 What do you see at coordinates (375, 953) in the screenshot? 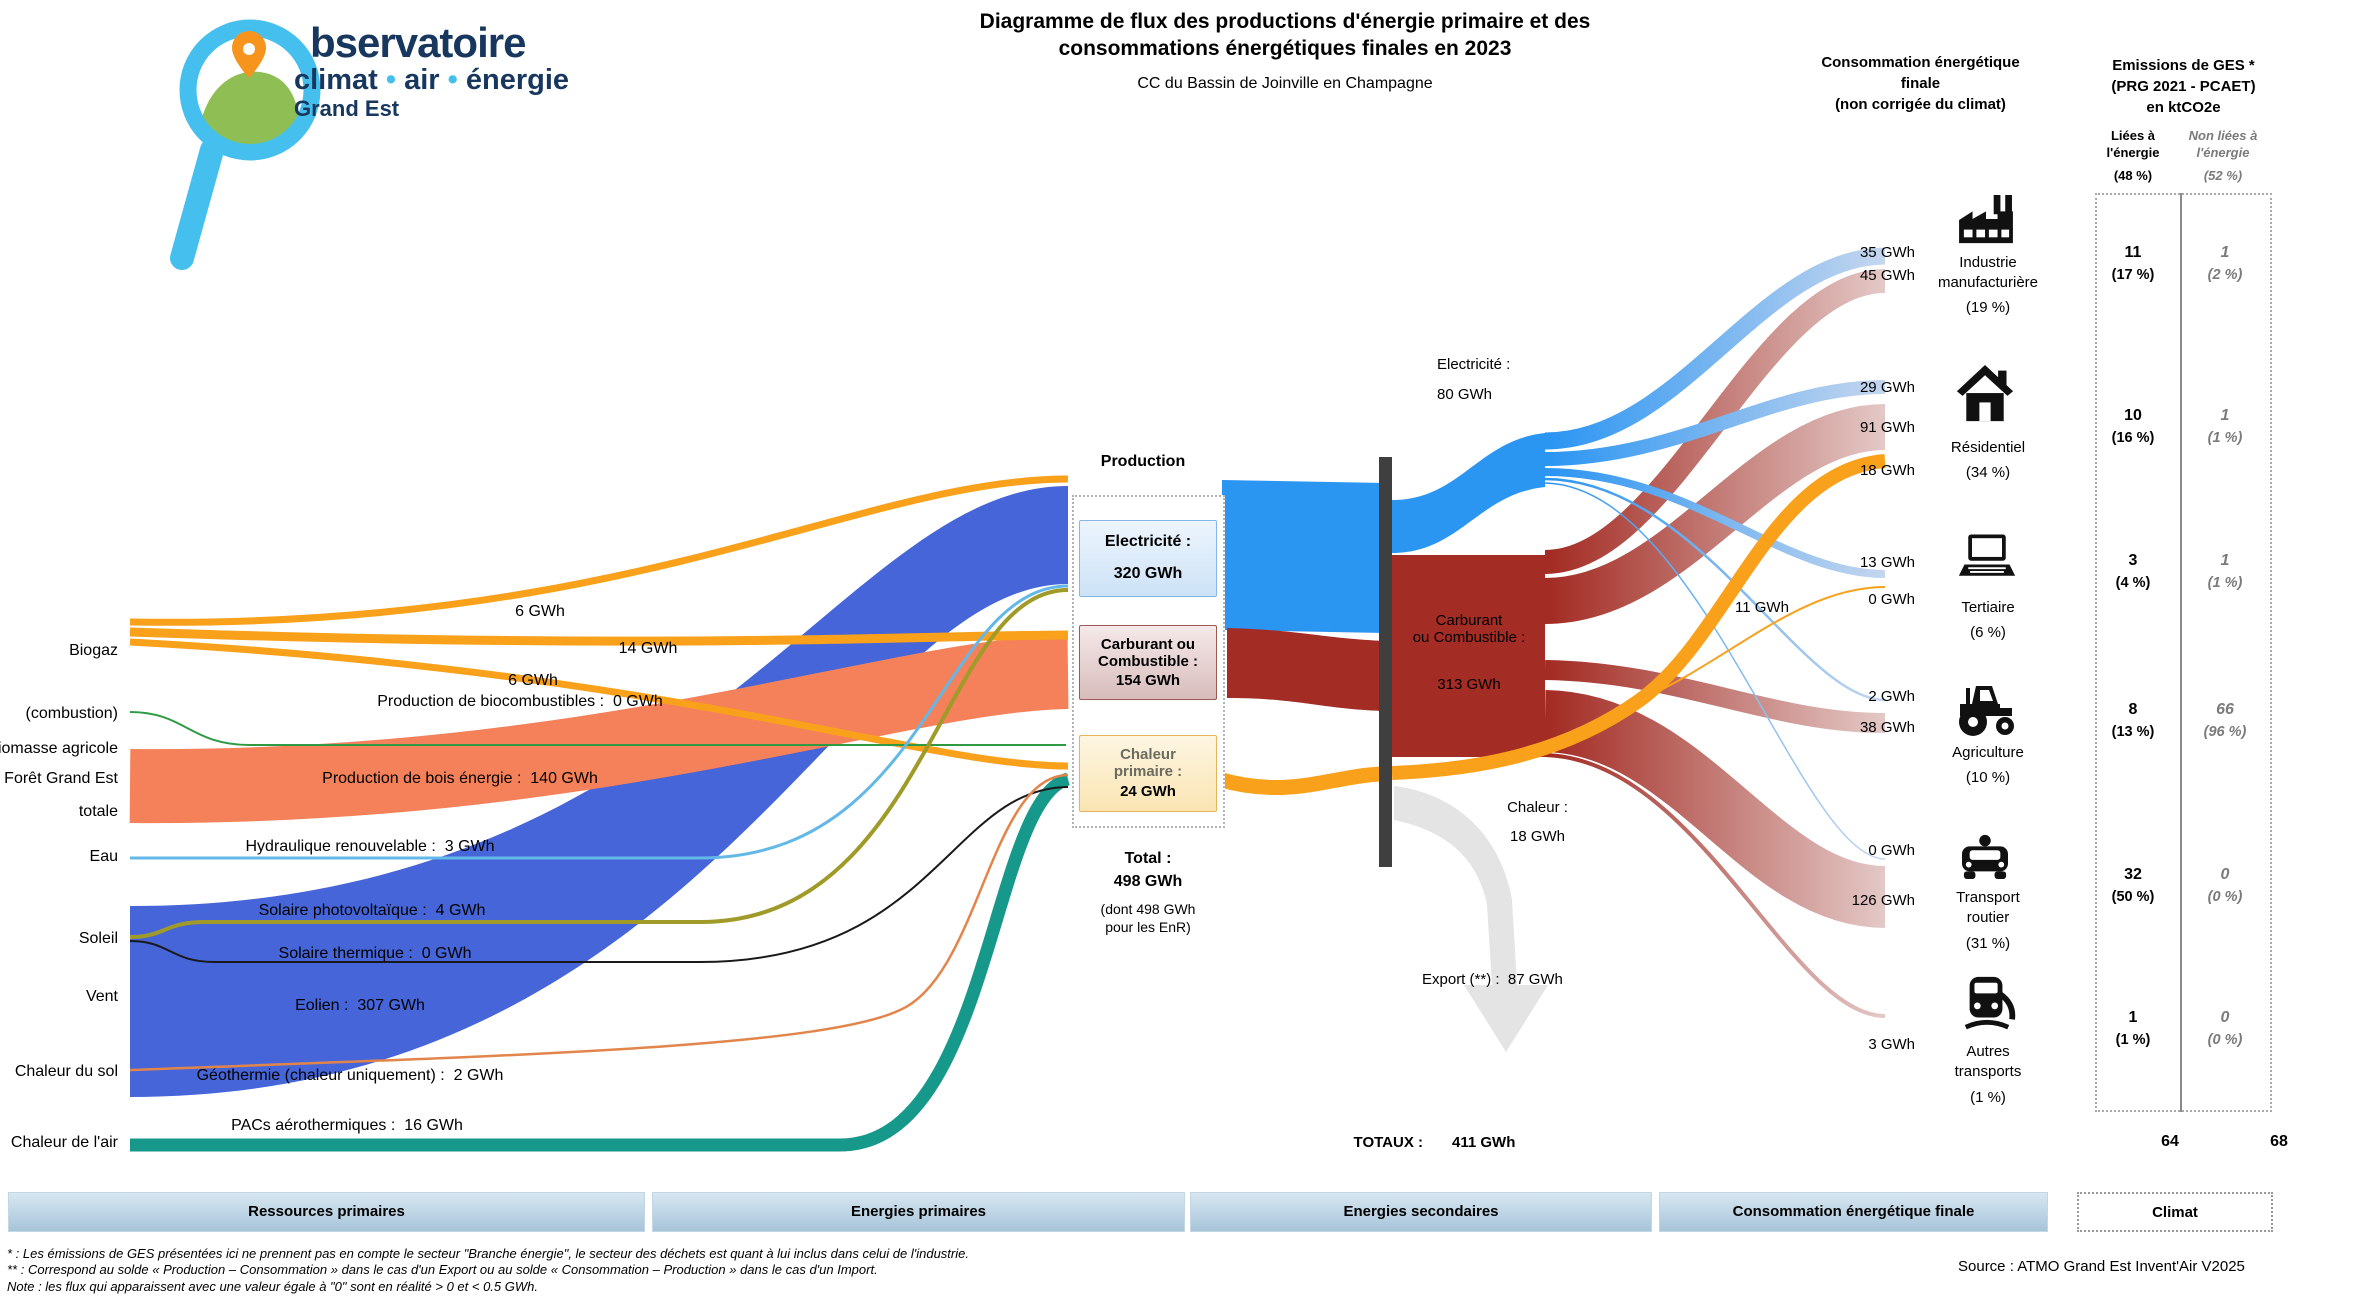
I see `label-thermique: Solaire thermique : 0 GWh` at bounding box center [375, 953].